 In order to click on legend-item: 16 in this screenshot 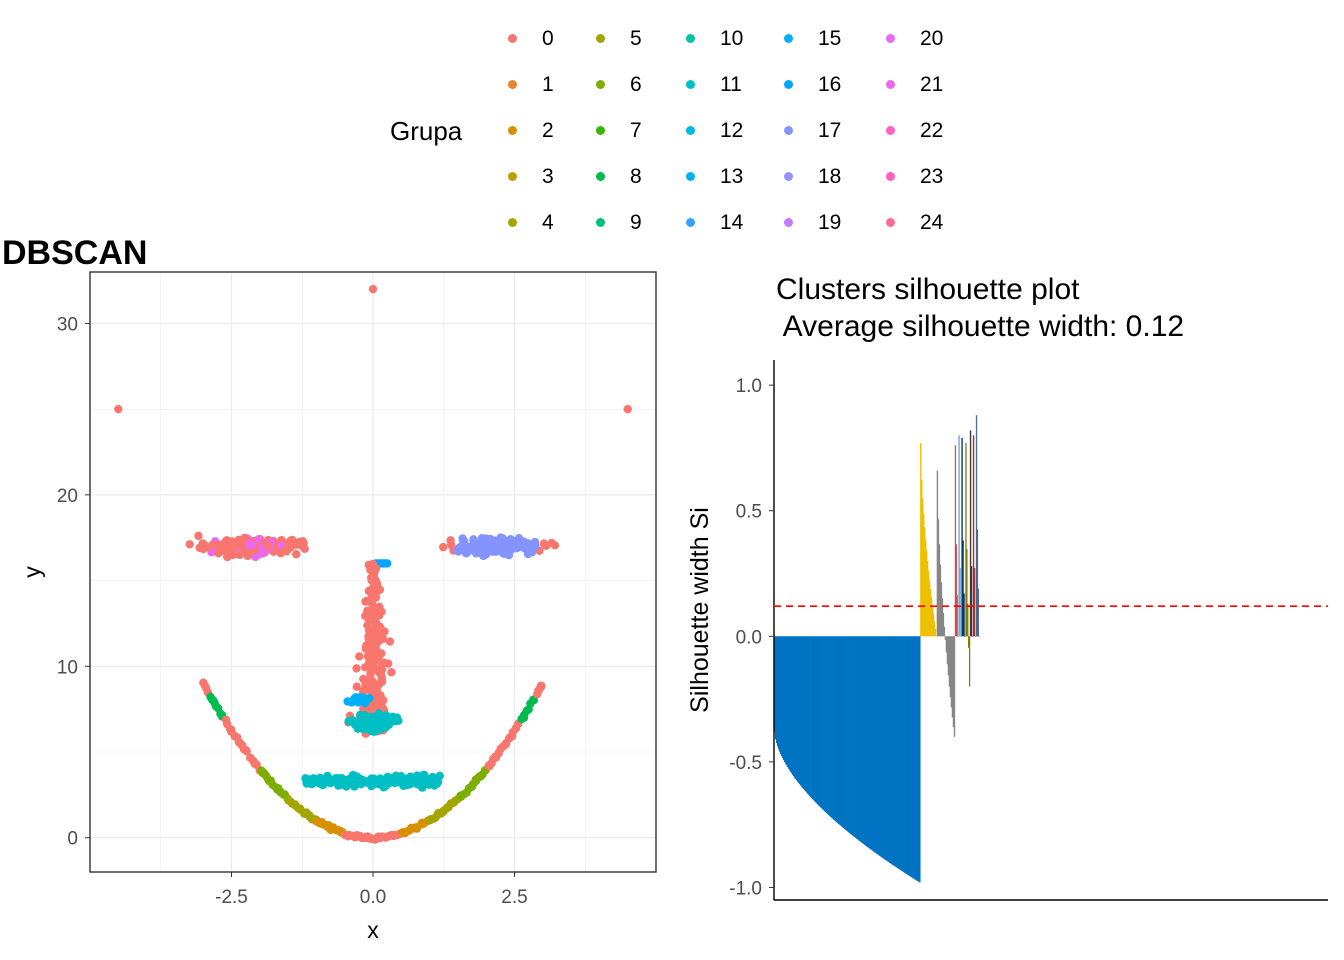, I will do `click(825, 86)`.